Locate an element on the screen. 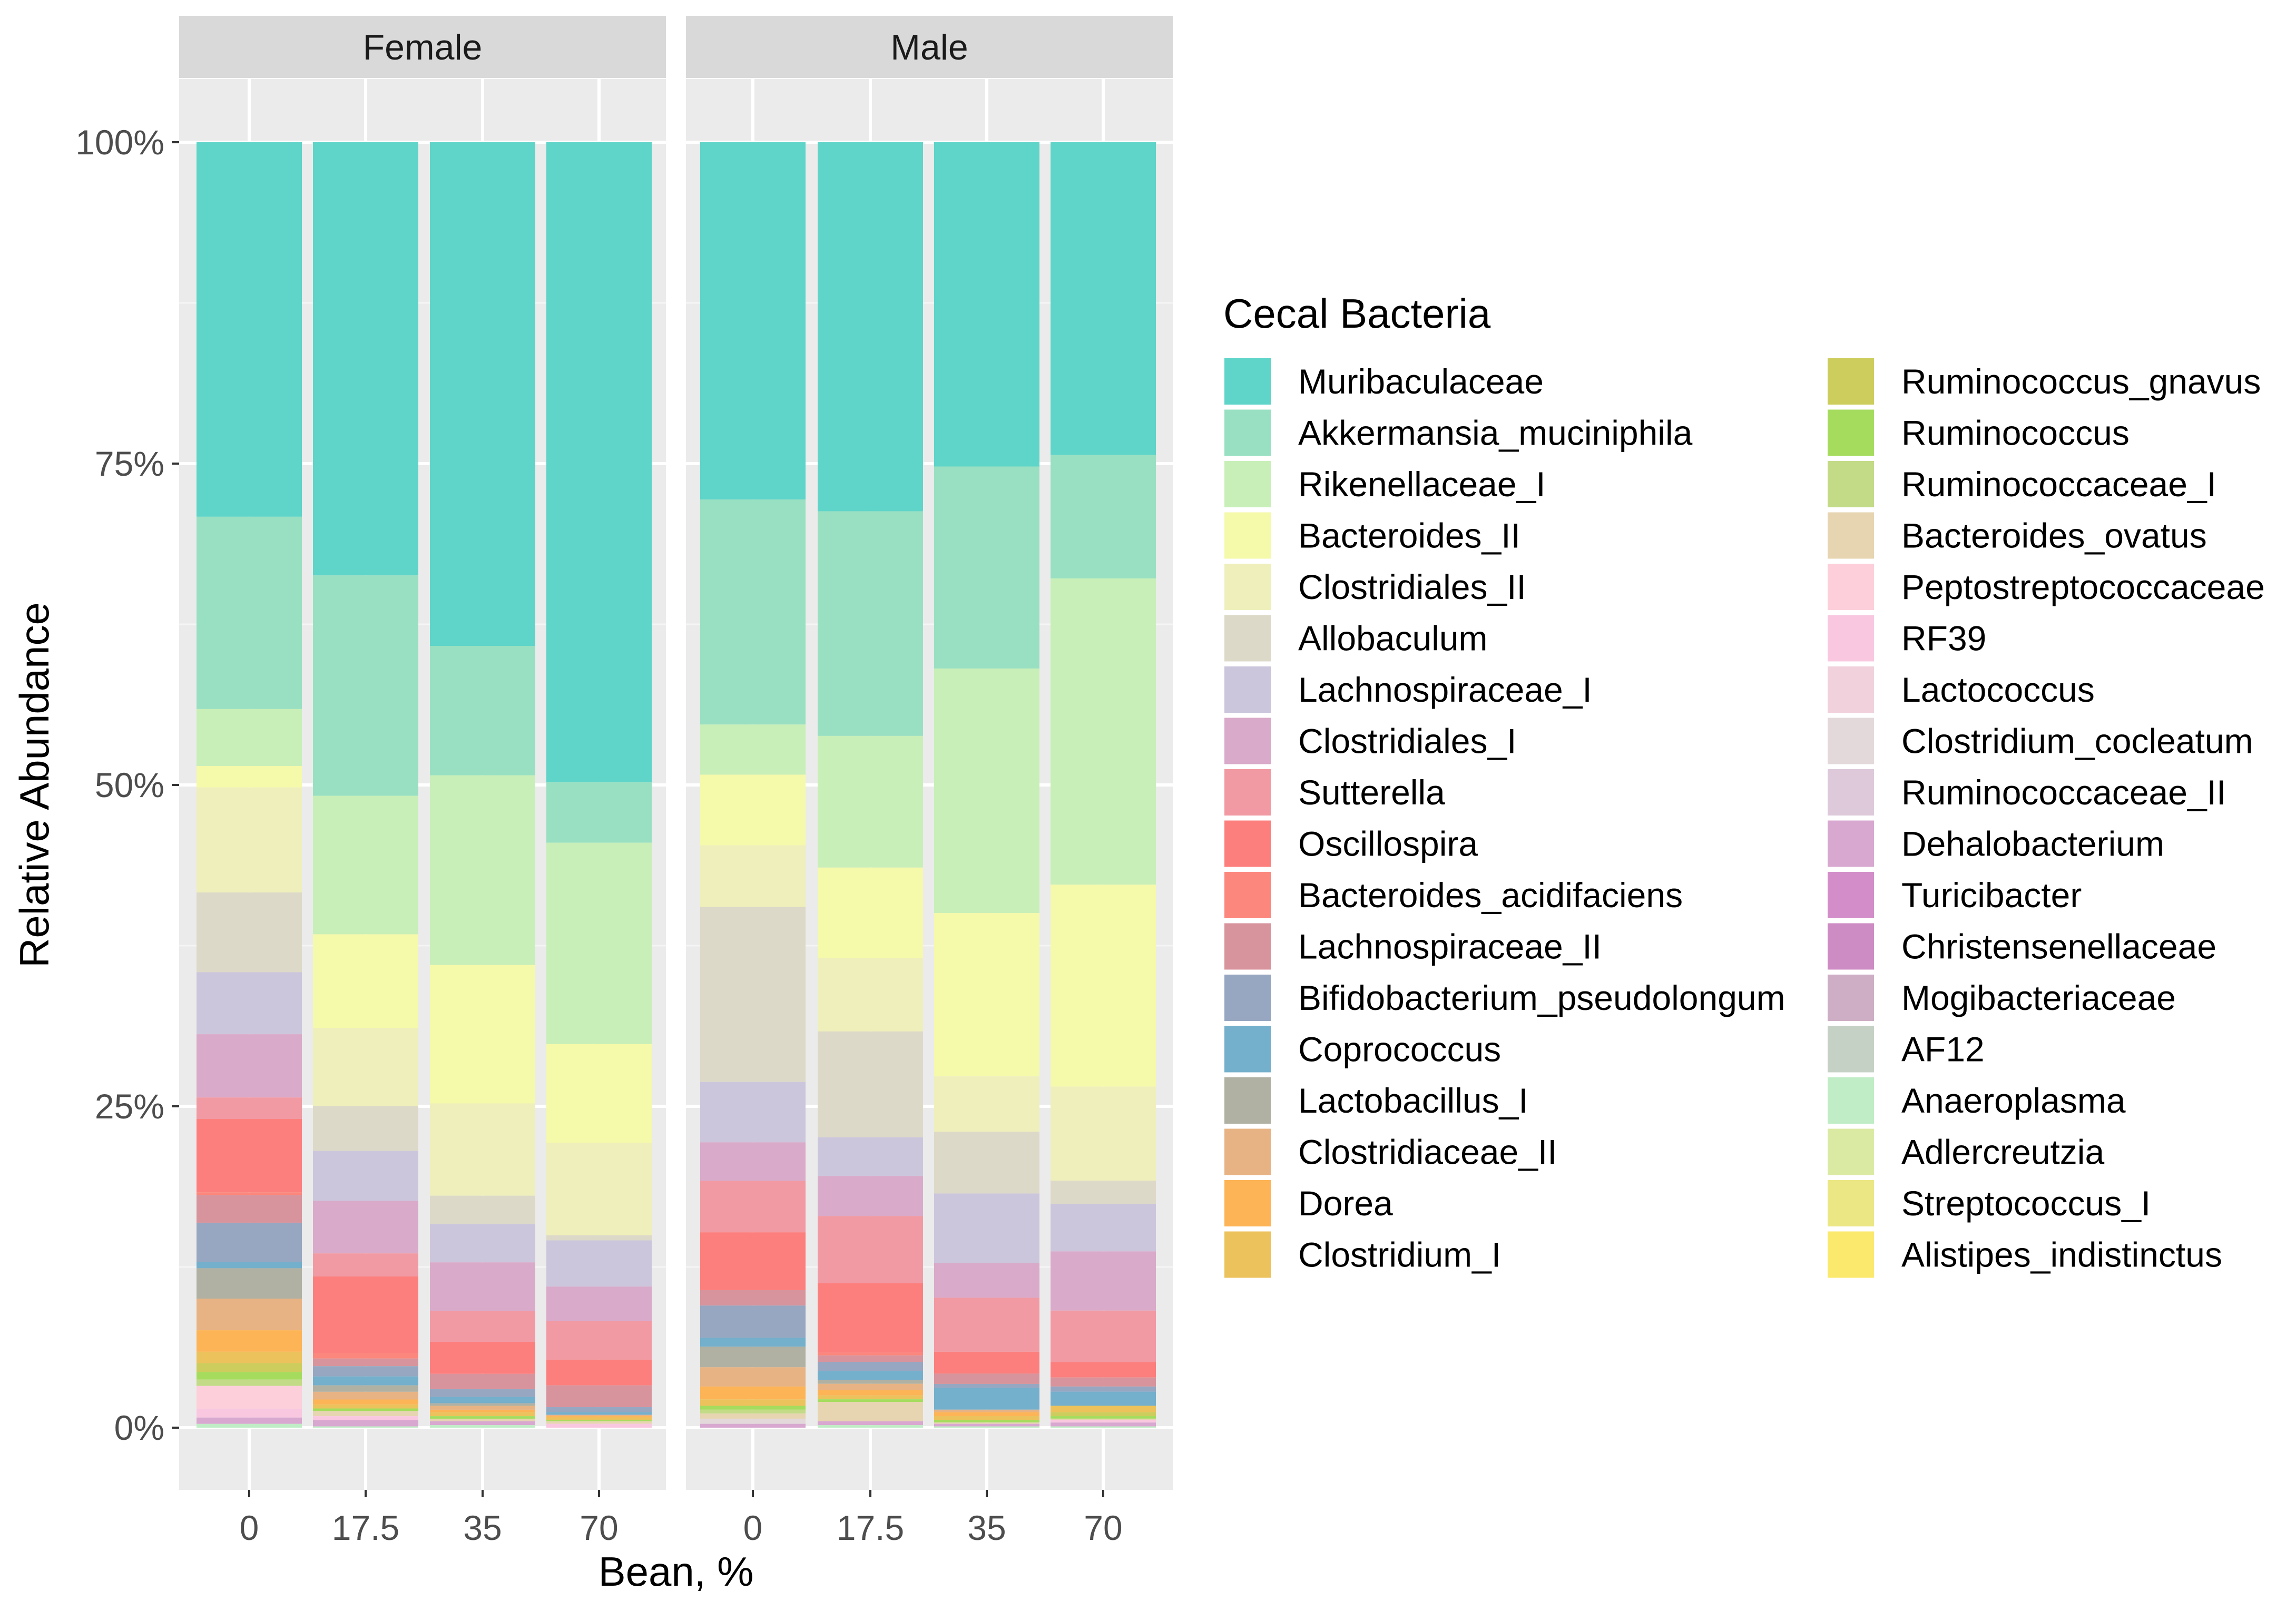  legend-label: Ruminococcaceae_II is located at coordinates (2063, 792).